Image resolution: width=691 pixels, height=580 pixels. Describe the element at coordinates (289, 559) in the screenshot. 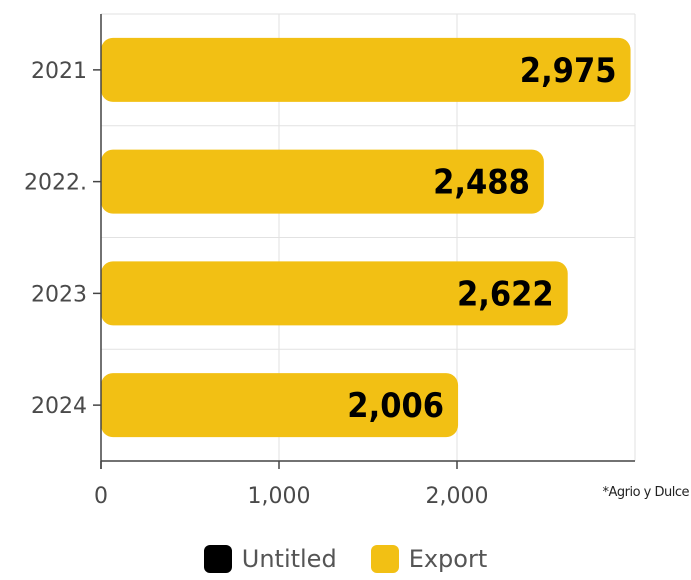

I see `legend-label-untitled: Untitled` at that location.